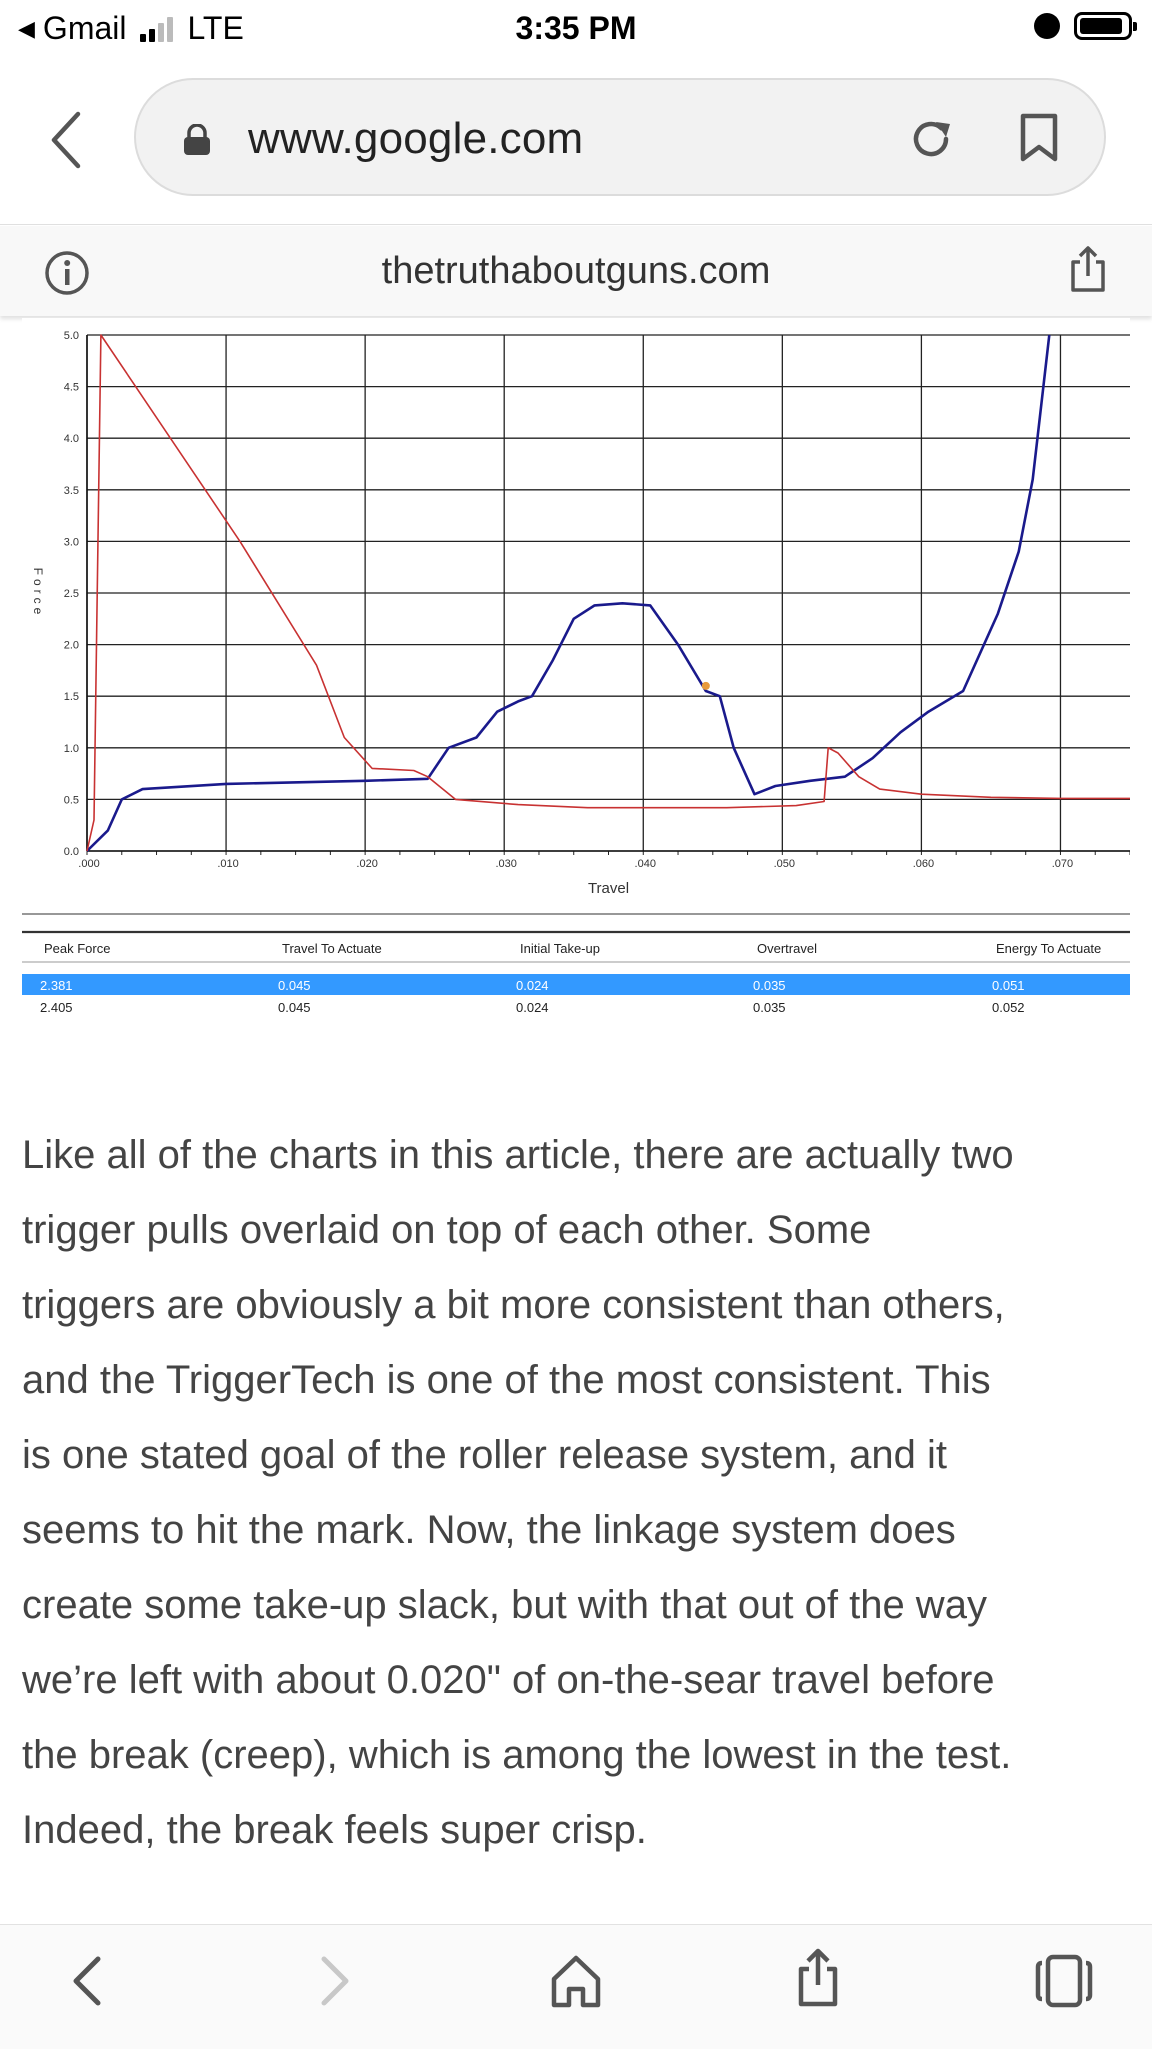 The height and width of the screenshot is (2049, 1152). What do you see at coordinates (1008, 1007) in the screenshot?
I see `table-cell: 0.052` at bounding box center [1008, 1007].